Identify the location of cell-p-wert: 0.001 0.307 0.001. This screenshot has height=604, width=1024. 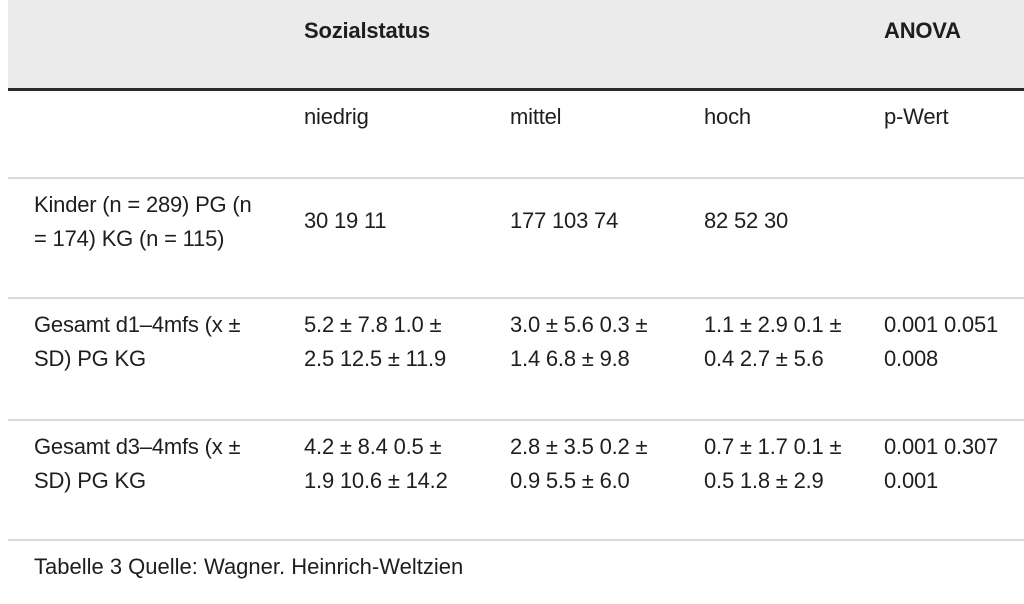
(941, 463).